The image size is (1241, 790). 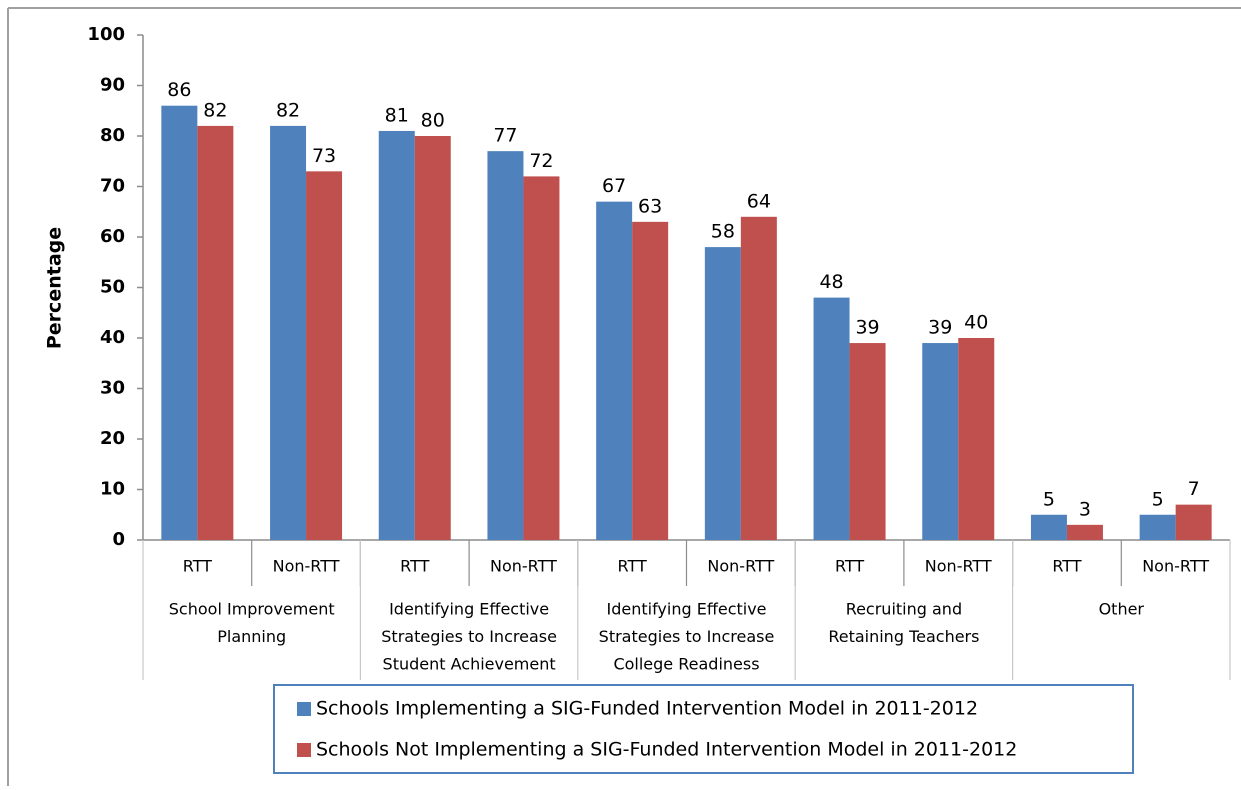 What do you see at coordinates (614, 186) in the screenshot?
I see `data-label: 67` at bounding box center [614, 186].